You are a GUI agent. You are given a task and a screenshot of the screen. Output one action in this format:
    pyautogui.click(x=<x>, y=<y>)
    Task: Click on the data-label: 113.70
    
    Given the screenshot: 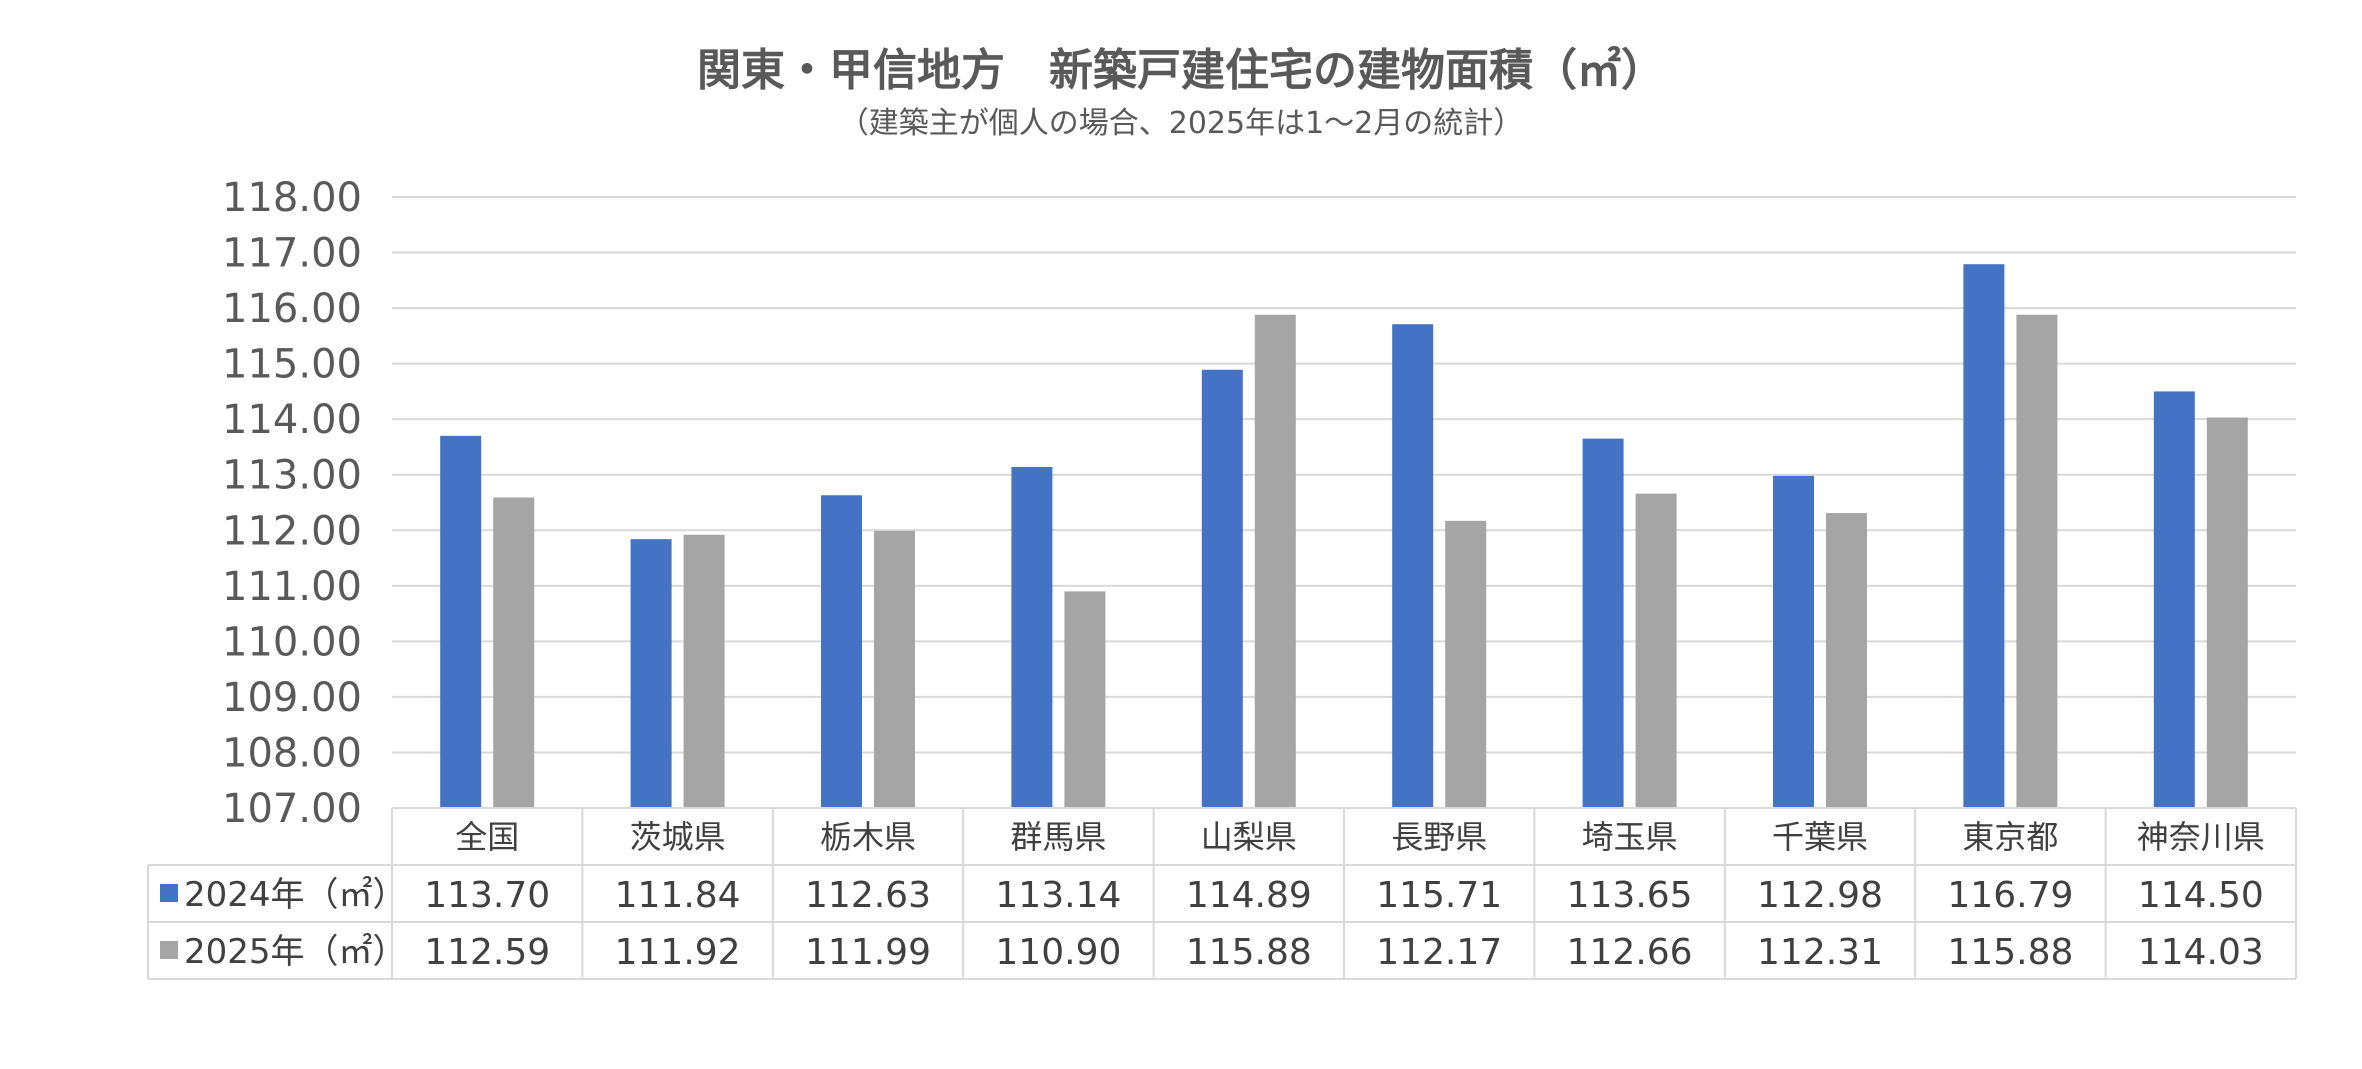 What is the action you would take?
    pyautogui.click(x=487, y=895)
    